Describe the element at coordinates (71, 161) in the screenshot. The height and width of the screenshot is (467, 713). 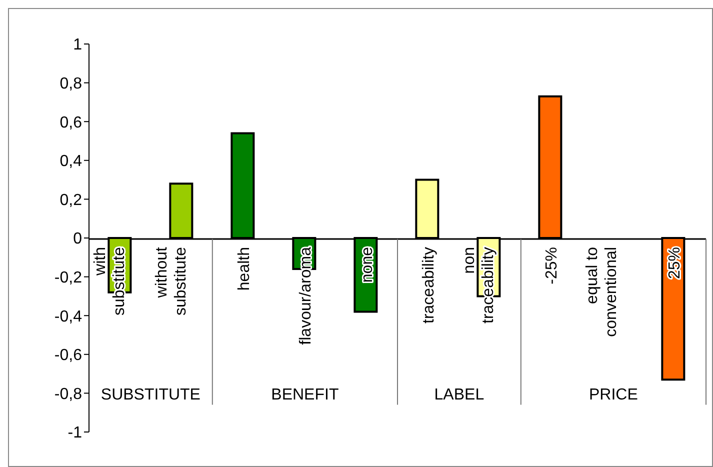
I see `y-tick-label: 0,4` at that location.